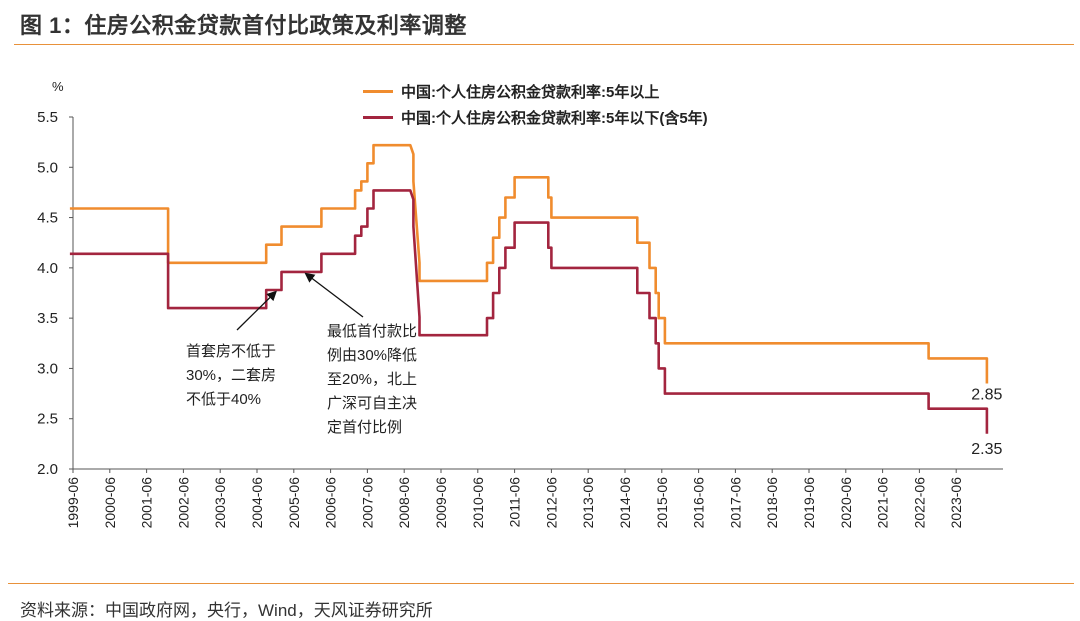 This screenshot has width=1080, height=621. I want to click on y-axis-unit: %, so click(58, 86).